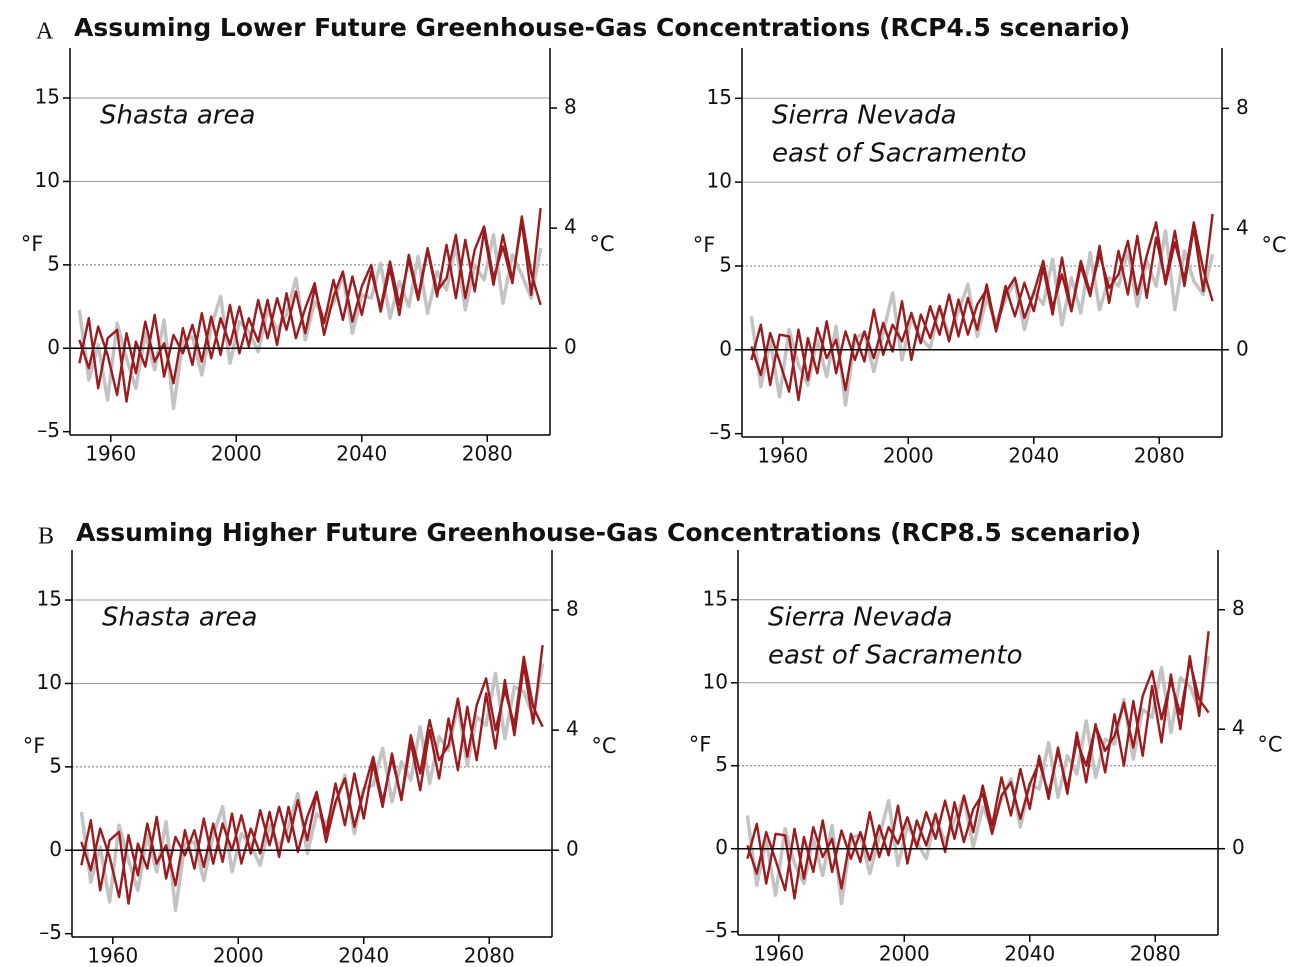 The height and width of the screenshot is (967, 1294). I want to click on section-letter: A, so click(45, 32).